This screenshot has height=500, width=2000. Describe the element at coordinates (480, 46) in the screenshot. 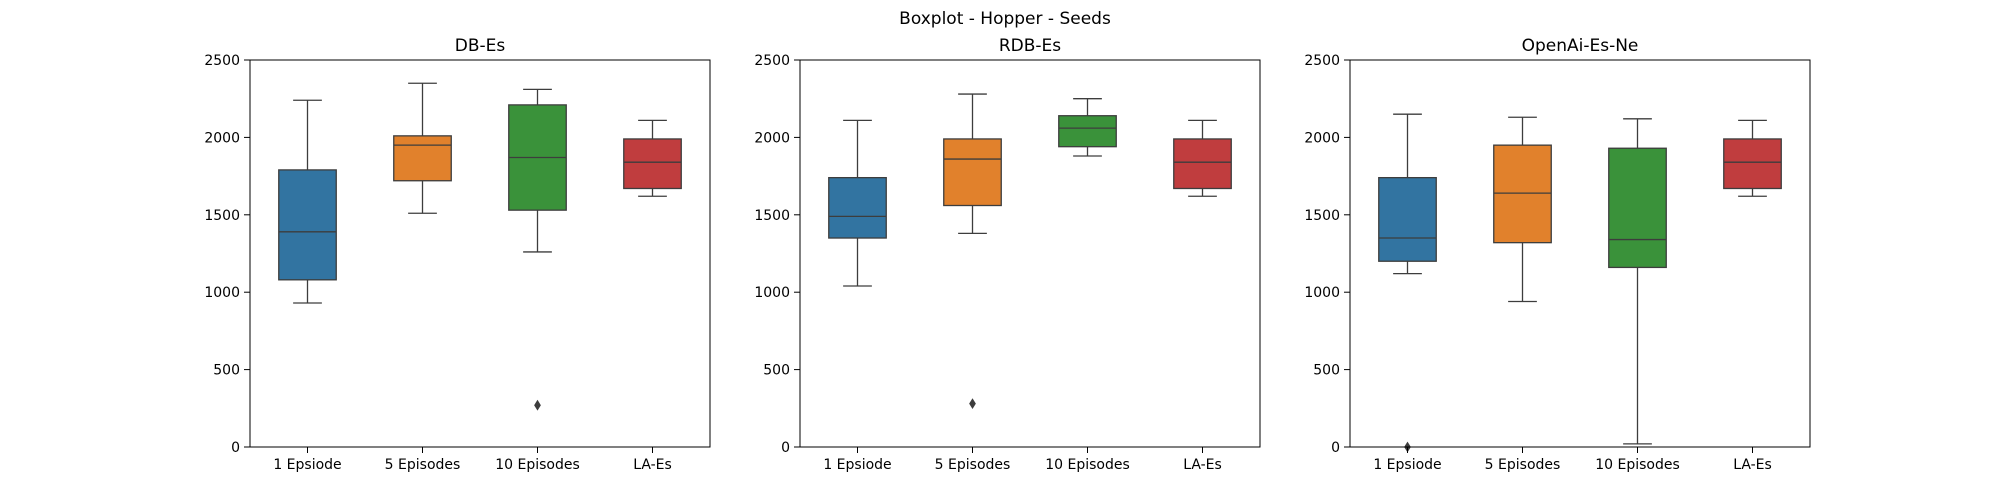

I see `subplot-title: DB-Es` at that location.